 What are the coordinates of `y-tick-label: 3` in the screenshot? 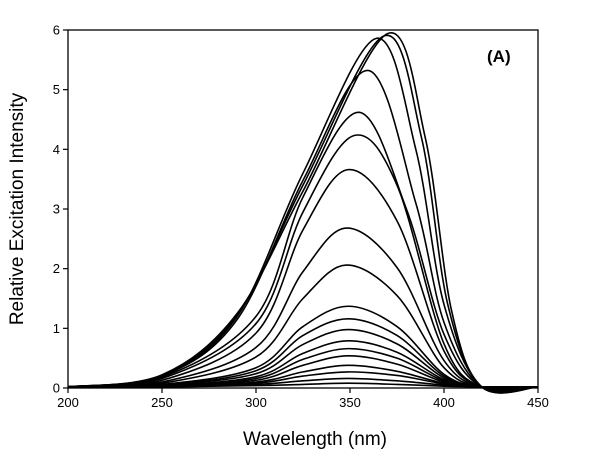 It's located at (56, 209).